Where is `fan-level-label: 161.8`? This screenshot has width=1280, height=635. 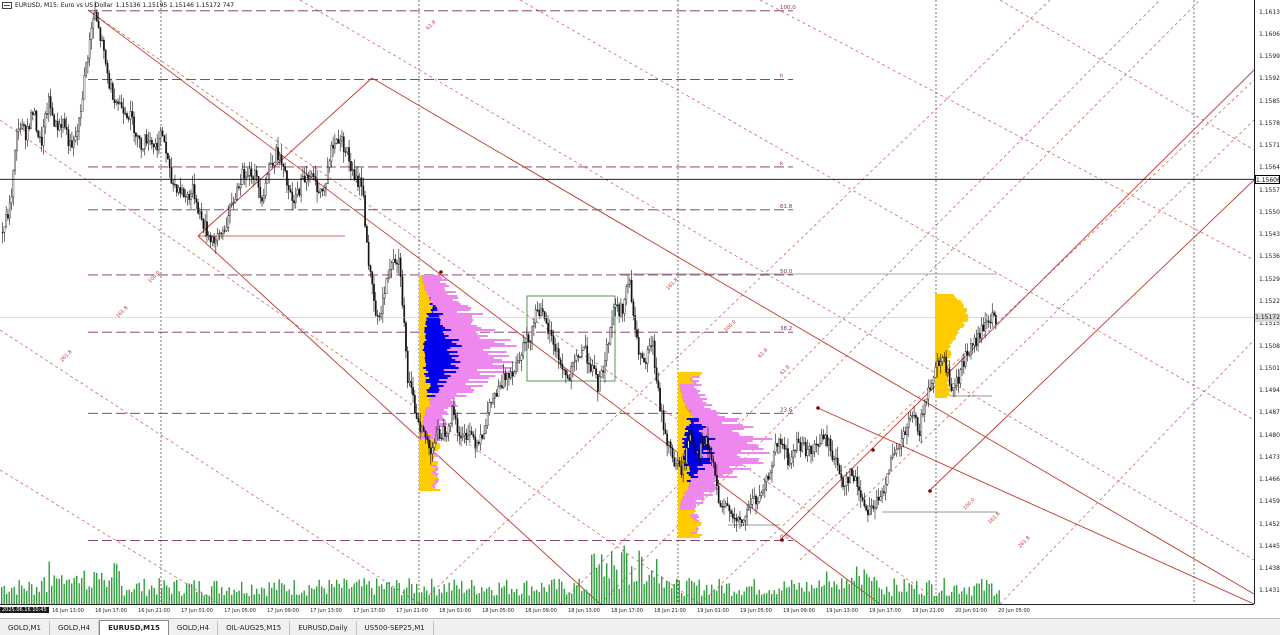
fan-level-label: 161.8 is located at coordinates (672, 284).